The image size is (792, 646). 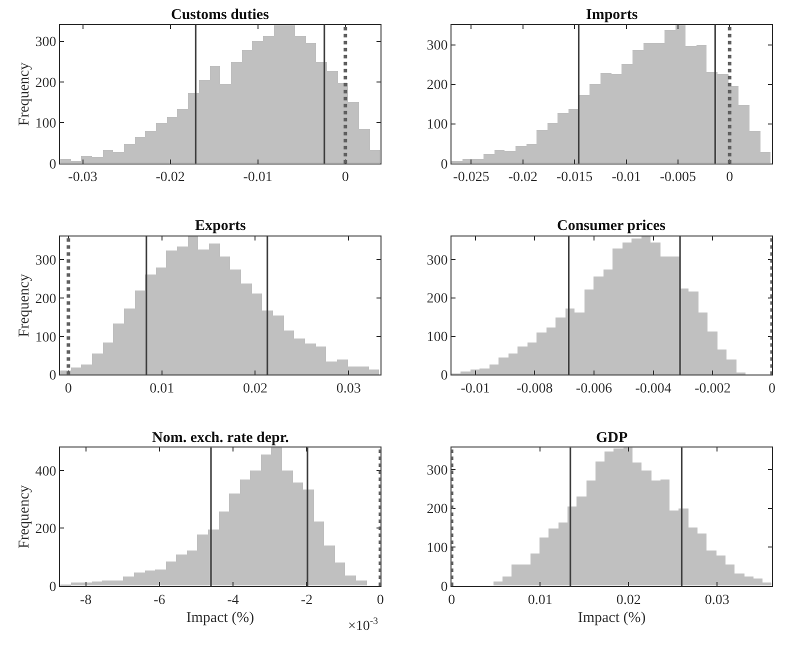 I want to click on x-tick-label: -0.002, so click(x=712, y=388).